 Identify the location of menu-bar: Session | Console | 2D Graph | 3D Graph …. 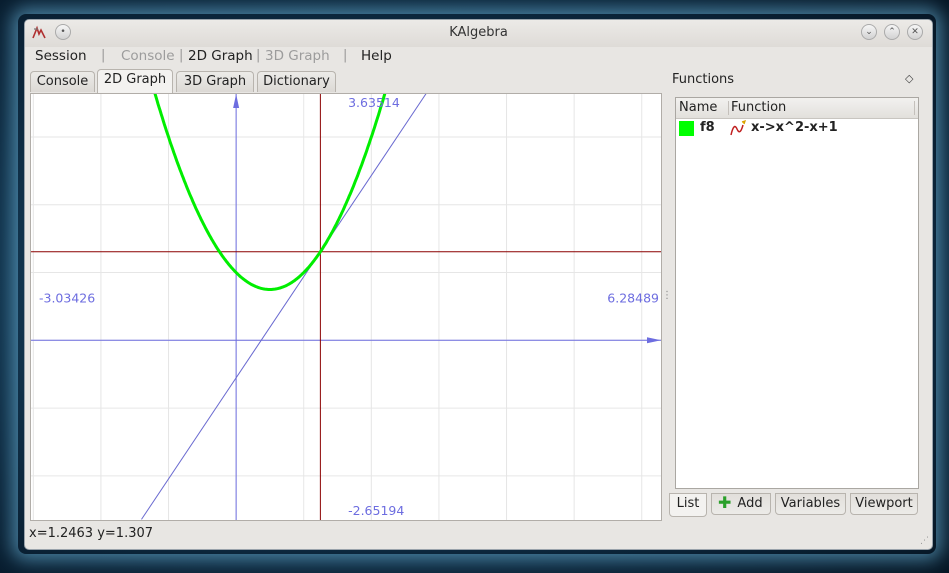
(478, 58).